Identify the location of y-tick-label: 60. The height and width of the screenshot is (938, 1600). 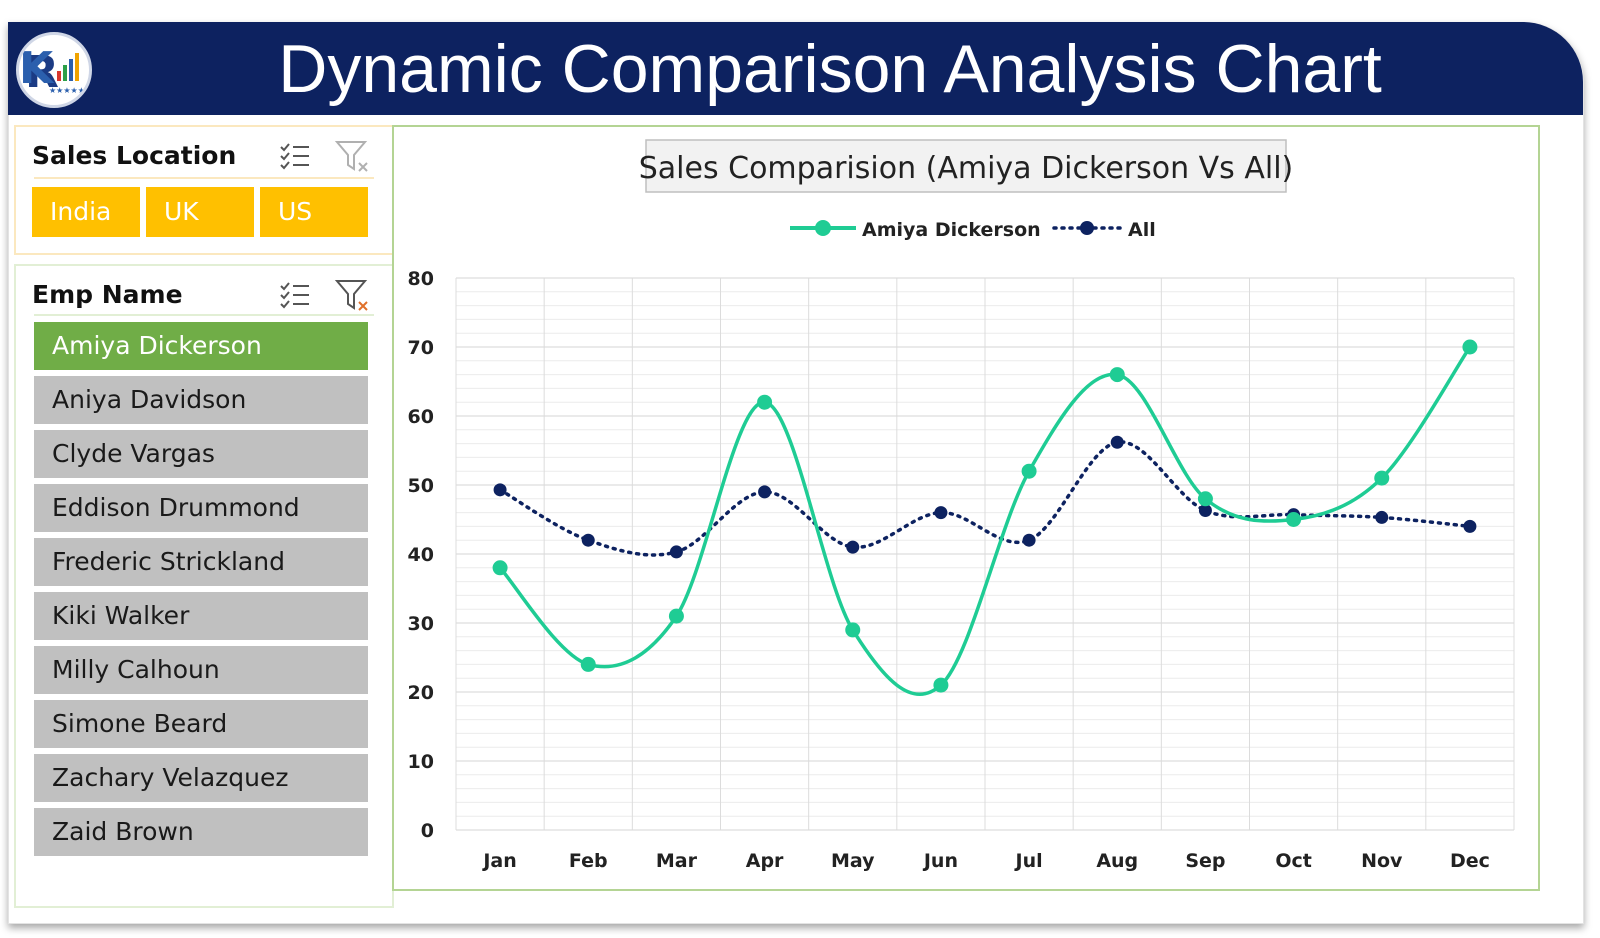
(421, 417).